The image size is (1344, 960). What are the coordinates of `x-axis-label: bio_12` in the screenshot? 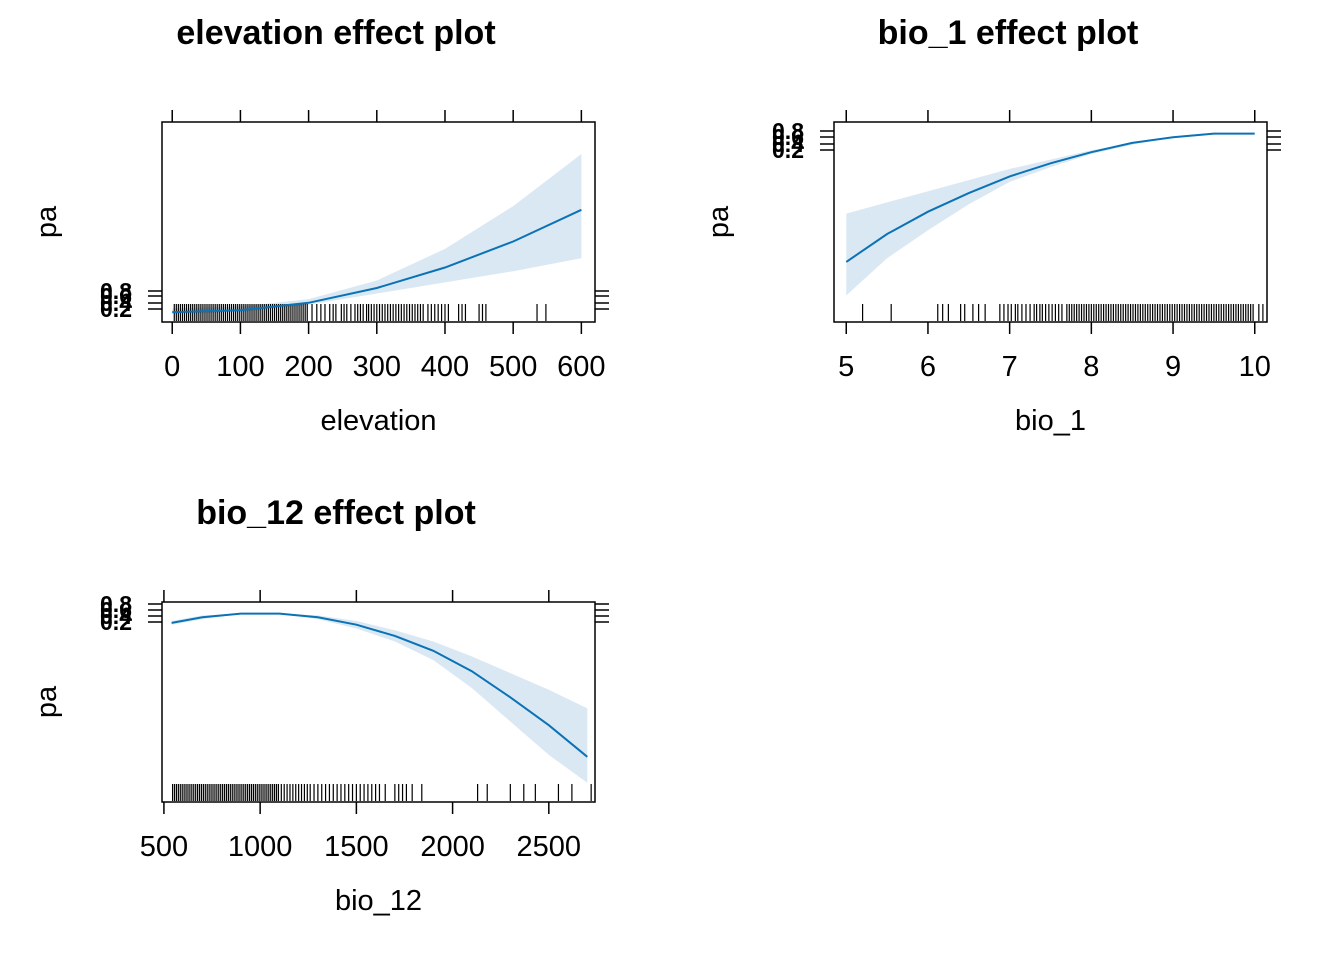 It's located at (378, 901).